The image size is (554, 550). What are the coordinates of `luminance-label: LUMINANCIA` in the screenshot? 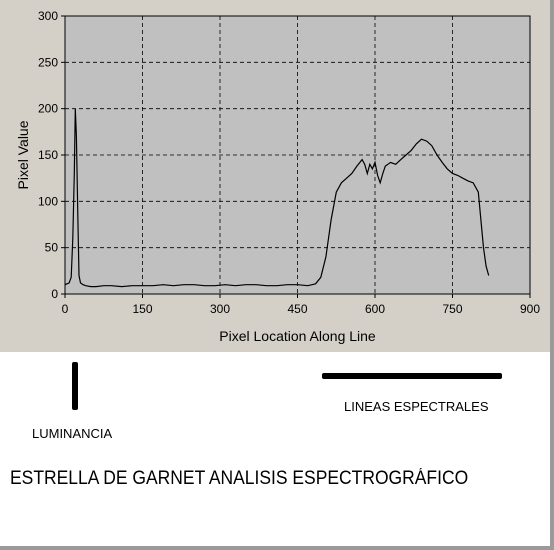 It's located at (72, 433).